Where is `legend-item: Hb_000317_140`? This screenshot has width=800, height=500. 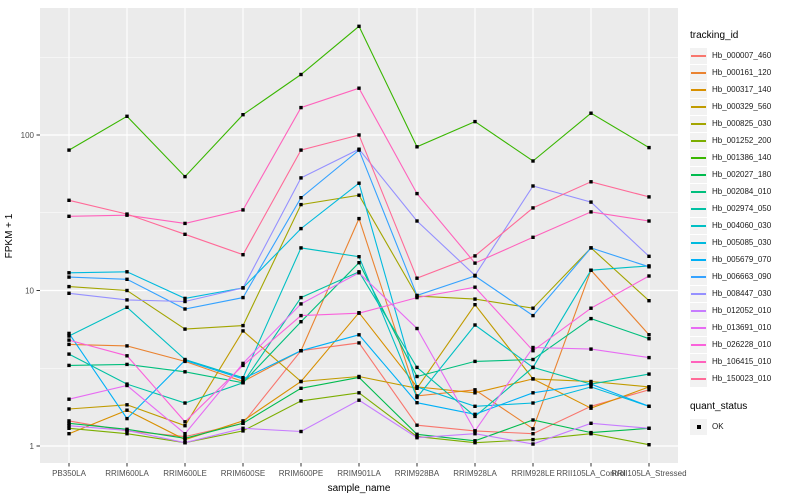 legend-item: Hb_000317_140 is located at coordinates (742, 89).